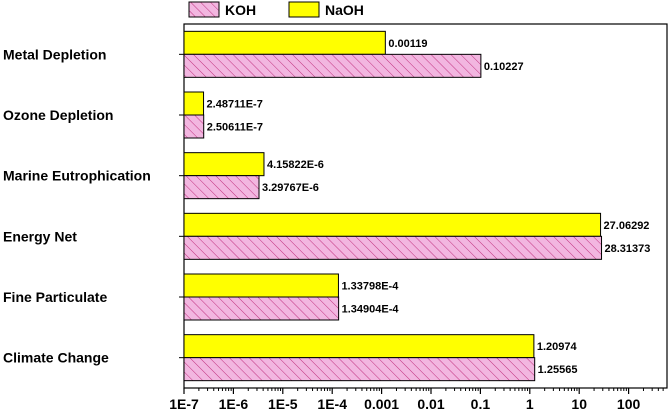 The height and width of the screenshot is (412, 669). Describe the element at coordinates (430, 404) in the screenshot. I see `x-tick-label: 0.01` at that location.